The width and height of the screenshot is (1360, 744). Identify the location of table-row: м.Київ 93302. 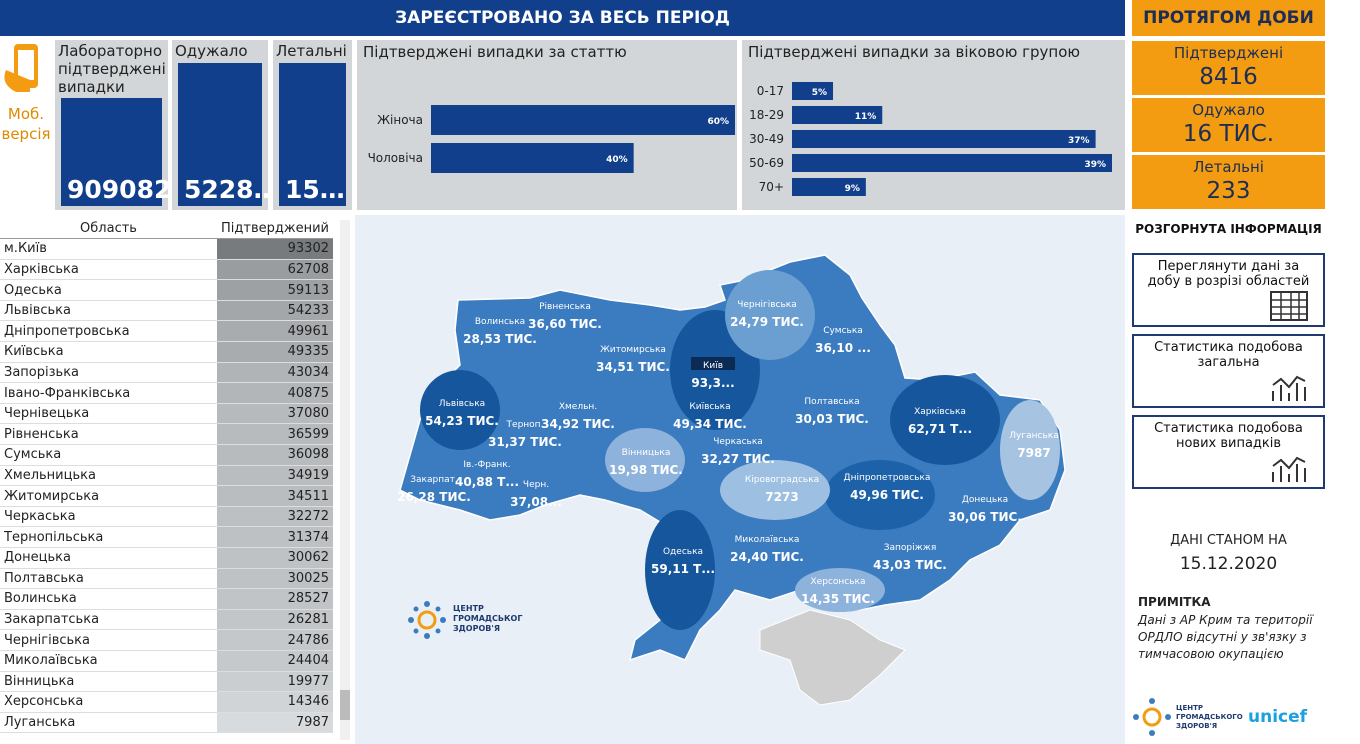
(166, 249).